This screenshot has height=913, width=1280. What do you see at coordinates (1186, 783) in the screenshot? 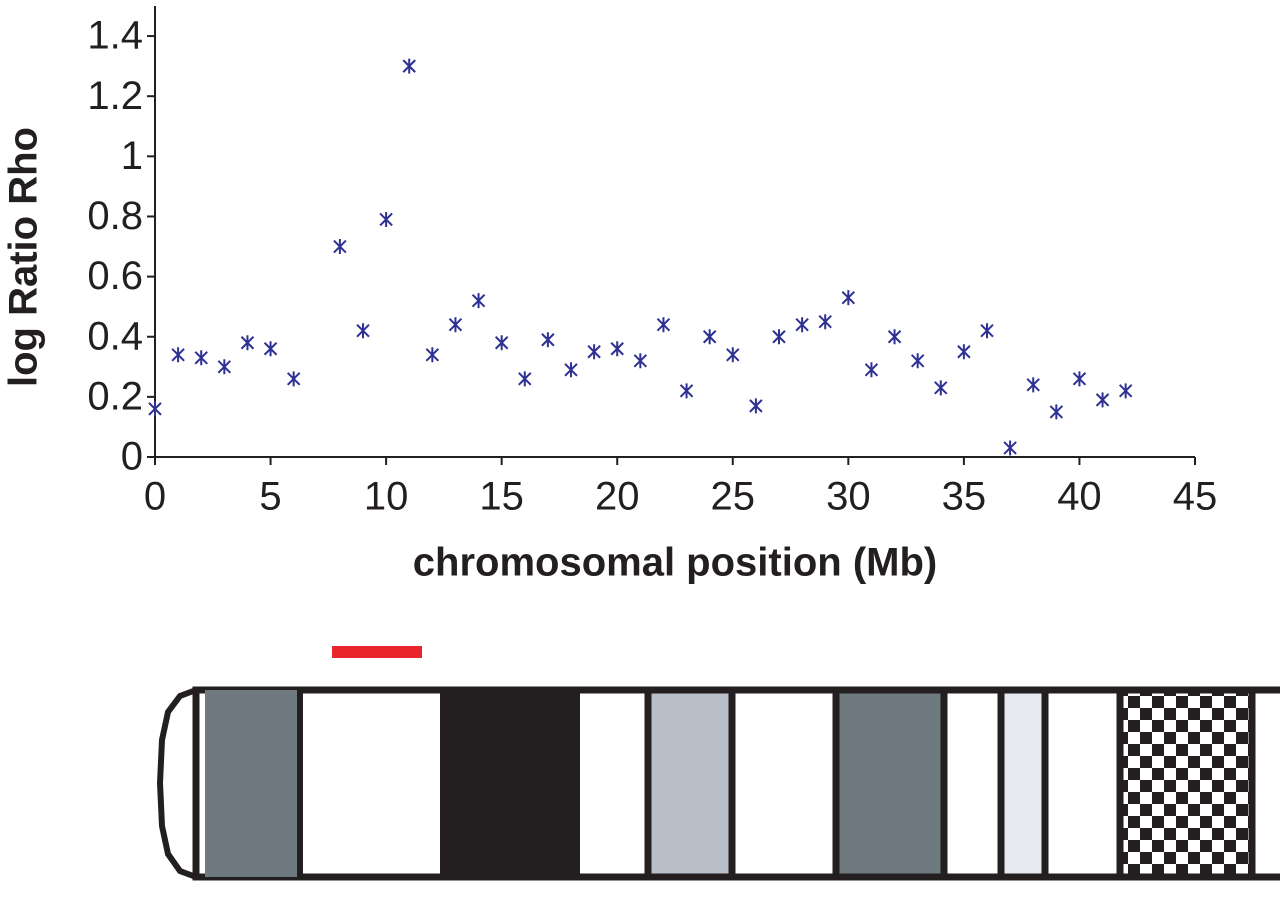
I see `centromere` at bounding box center [1186, 783].